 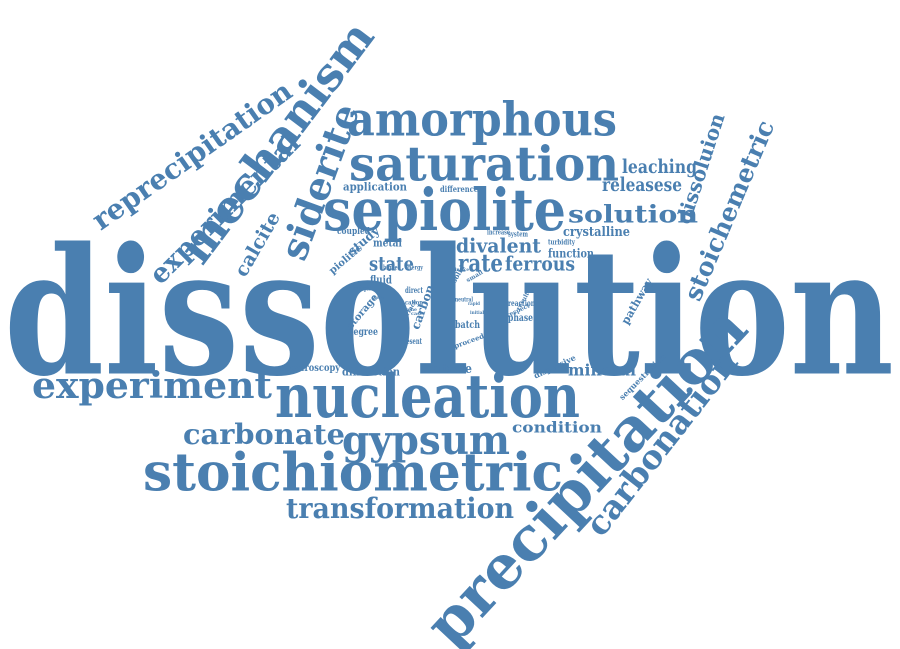 What do you see at coordinates (633, 214) in the screenshot?
I see `word-solution: solution` at bounding box center [633, 214].